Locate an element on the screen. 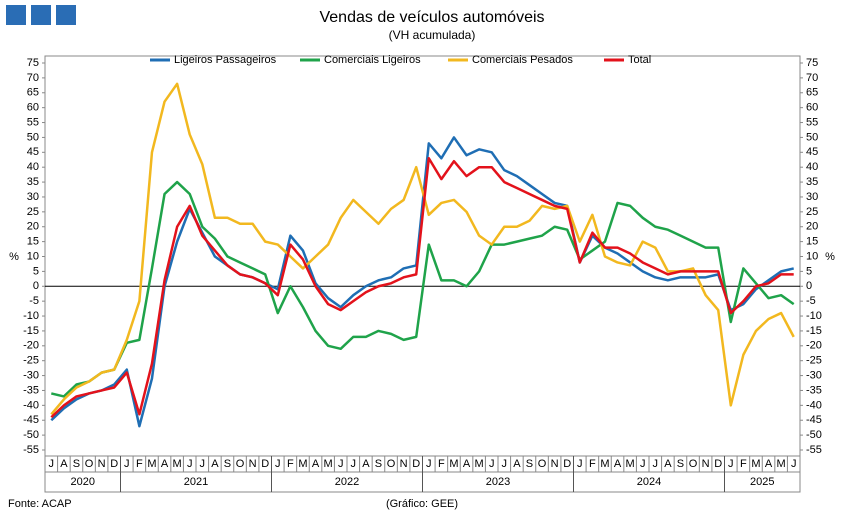  y-tick-label: 55 is located at coordinates (33, 122).